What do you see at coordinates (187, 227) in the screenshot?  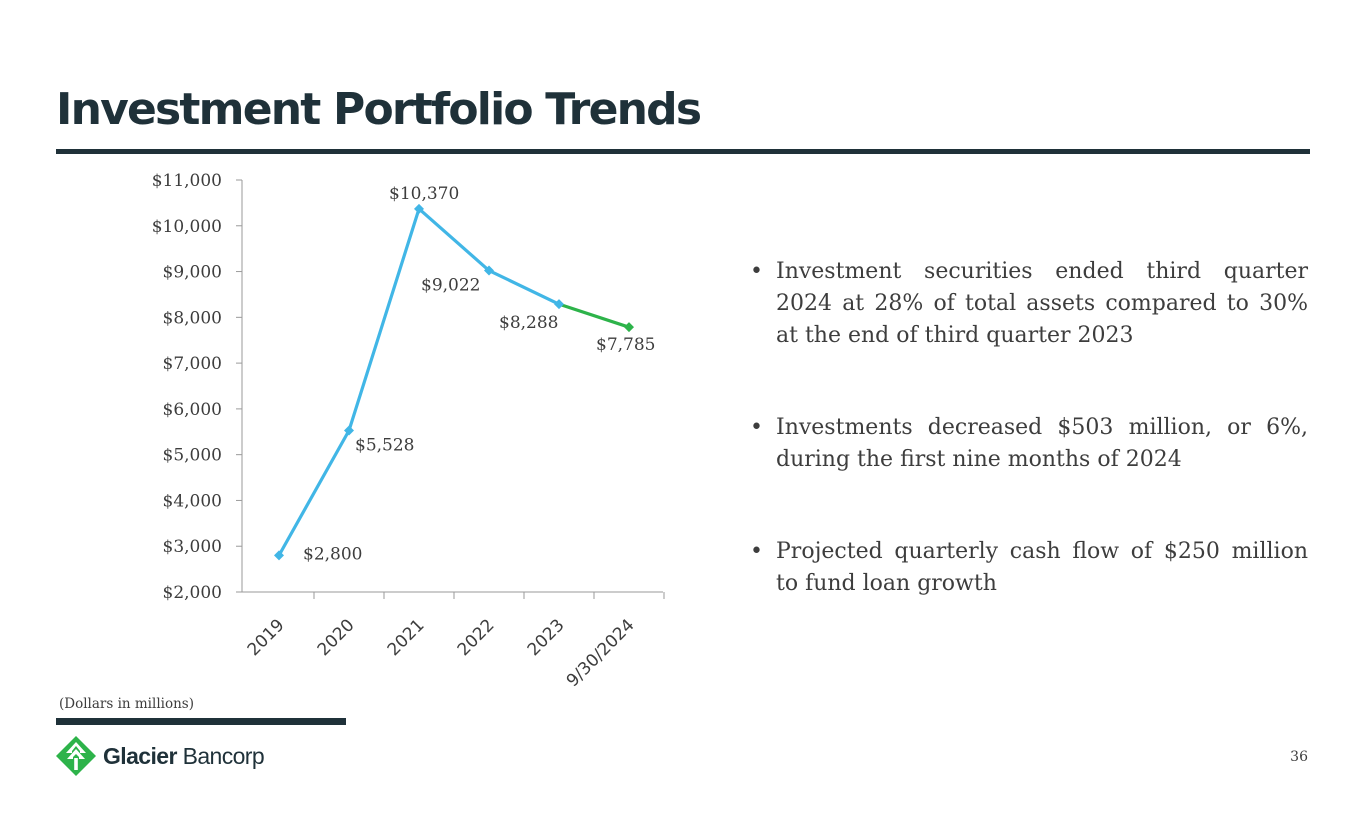 I see `y-tick-label: $10,000` at bounding box center [187, 227].